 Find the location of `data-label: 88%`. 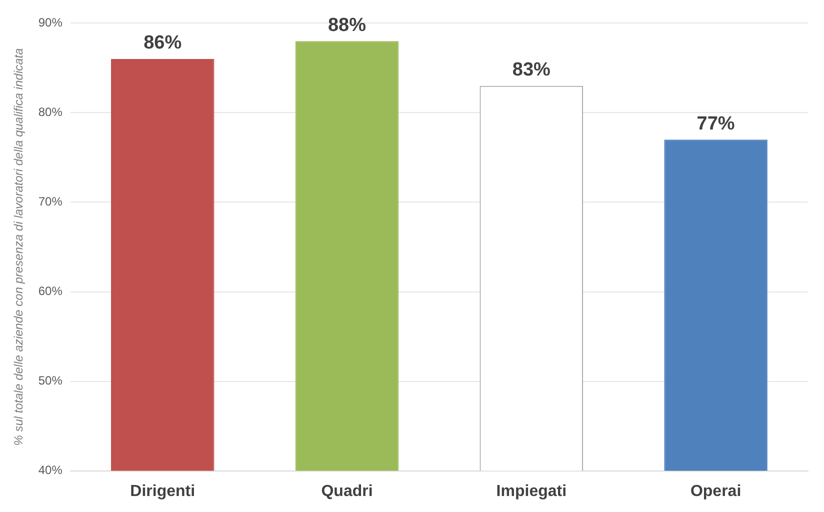

data-label: 88% is located at coordinates (347, 25).